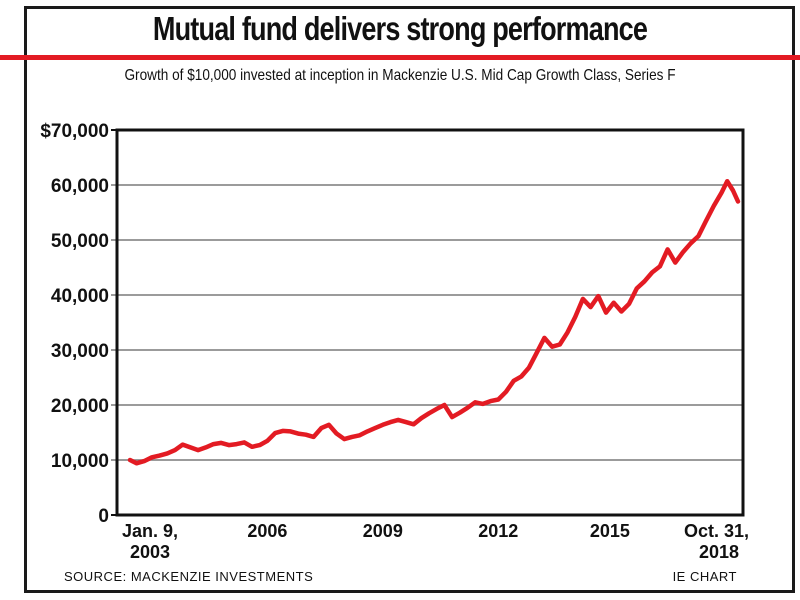 This screenshot has height=600, width=800. What do you see at coordinates (188, 576) in the screenshot?
I see `source-note: SOURCE: MACKENZIE INVESTMENTS` at bounding box center [188, 576].